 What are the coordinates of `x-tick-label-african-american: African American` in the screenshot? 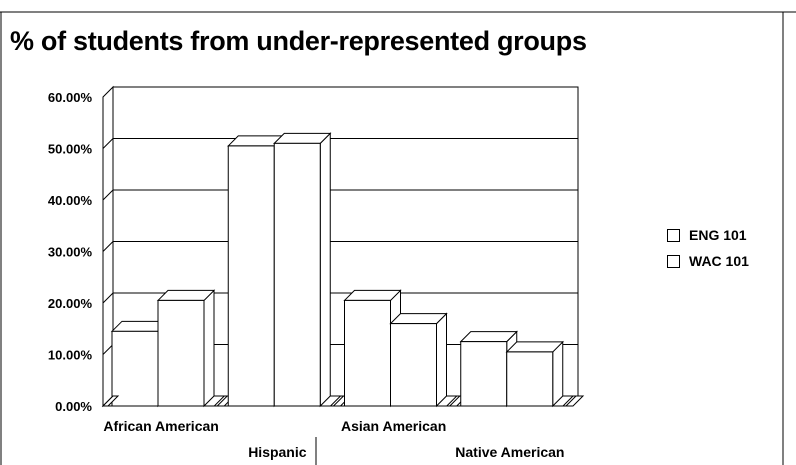 It's located at (160, 426).